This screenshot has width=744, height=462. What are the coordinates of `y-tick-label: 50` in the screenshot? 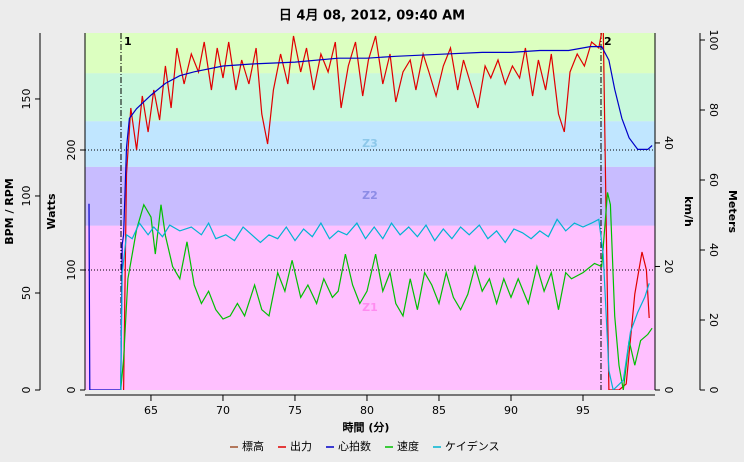 It's located at (26, 293).